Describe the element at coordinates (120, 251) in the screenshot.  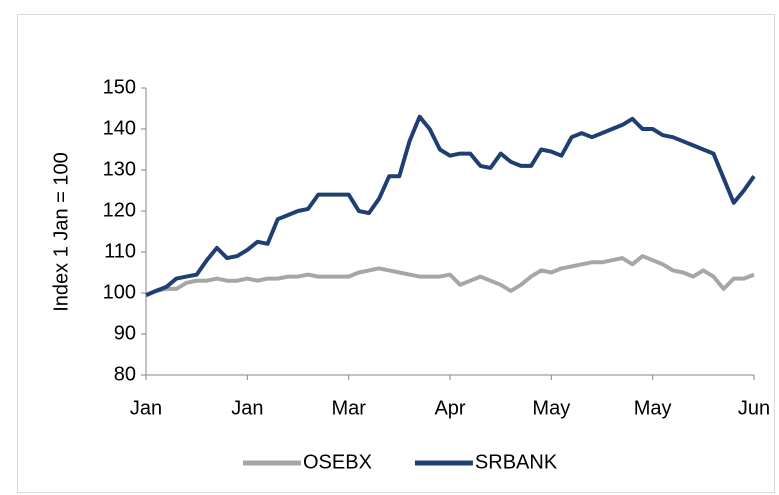
I see `y-tick-label: 110` at that location.